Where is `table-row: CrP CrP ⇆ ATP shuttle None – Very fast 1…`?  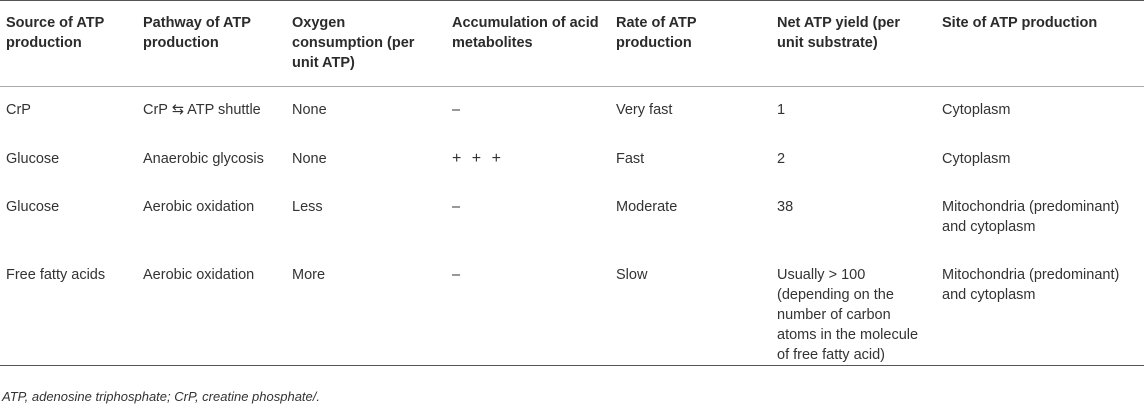
table-row: CrP CrP ⇆ ATP shuttle None – Very fast 1… is located at coordinates (572, 111).